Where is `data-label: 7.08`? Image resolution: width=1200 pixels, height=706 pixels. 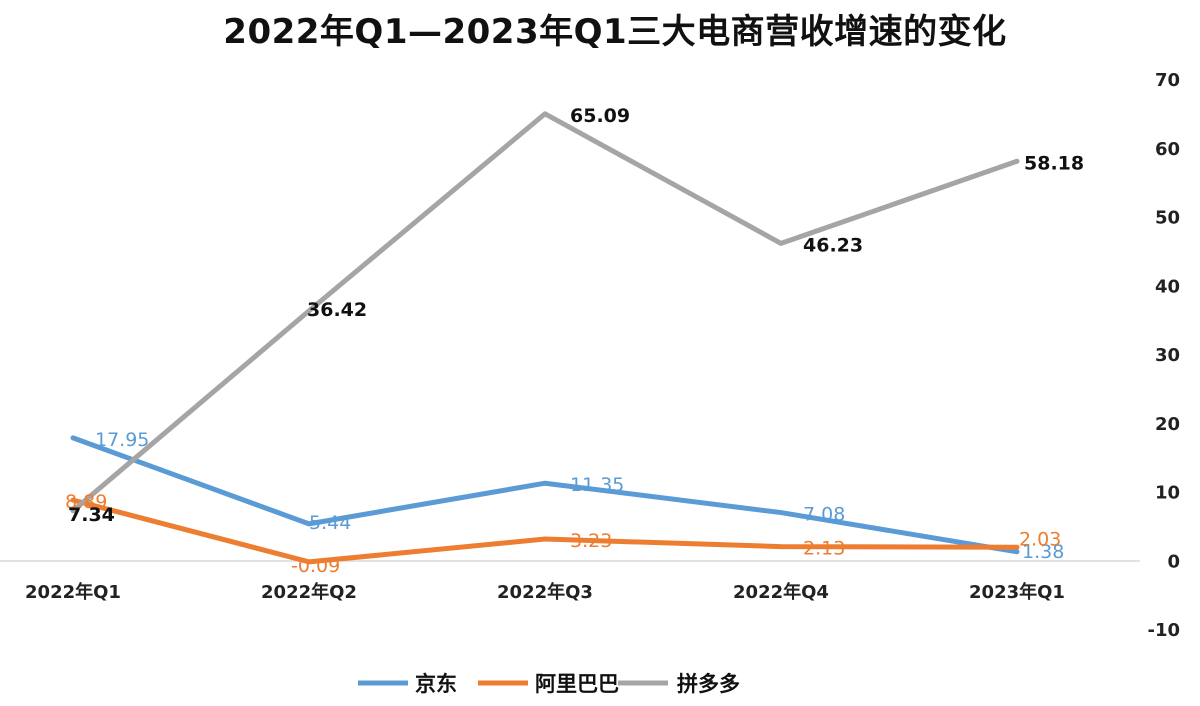
data-label: 7.08 is located at coordinates (824, 515).